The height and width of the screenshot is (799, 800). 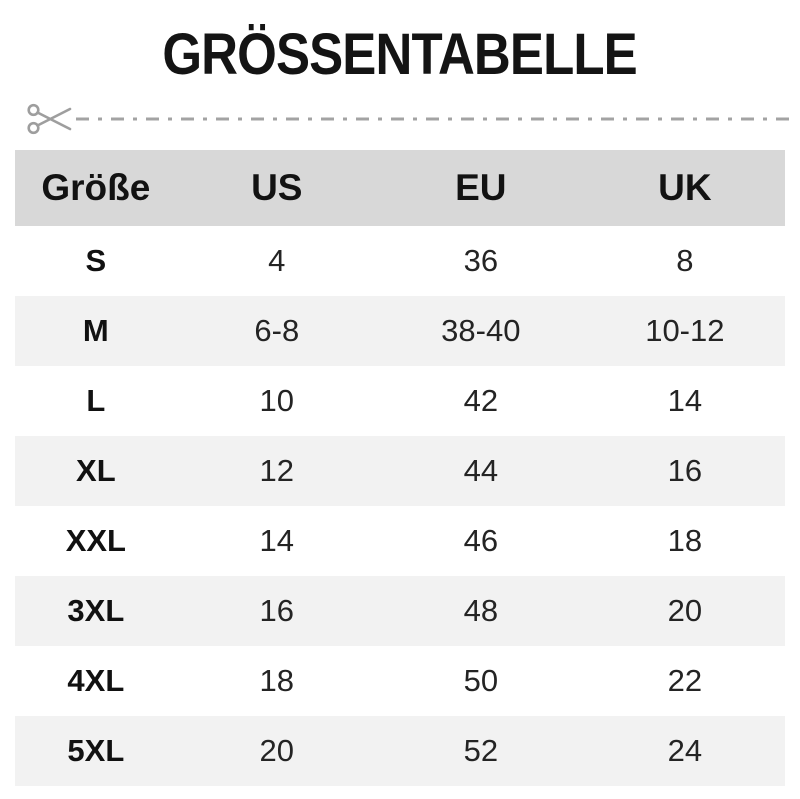 What do you see at coordinates (685, 470) in the screenshot?
I see `uk-value-cell: 16` at bounding box center [685, 470].